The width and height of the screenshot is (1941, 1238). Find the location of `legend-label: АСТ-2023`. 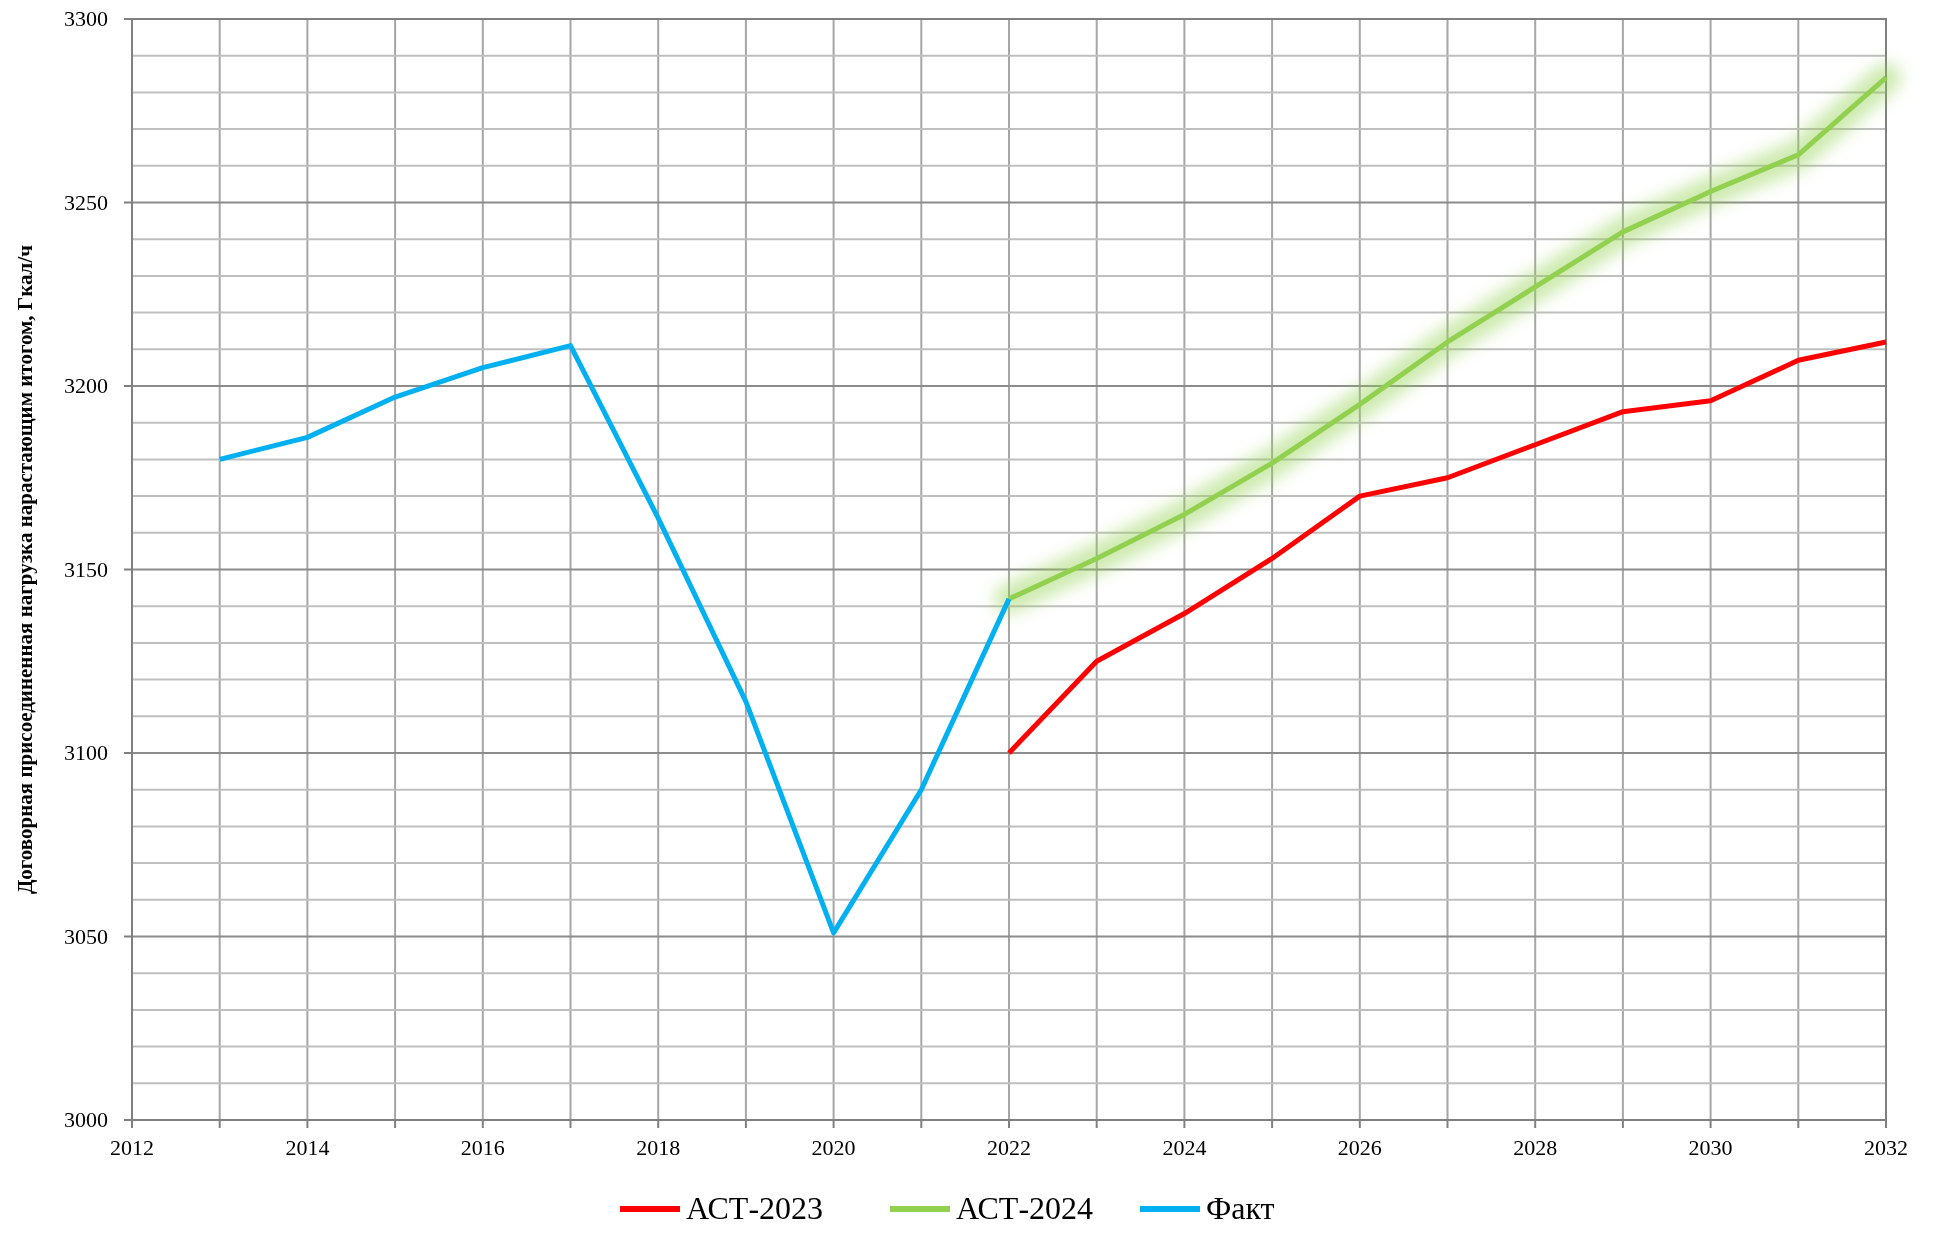

legend-label: АСТ-2023 is located at coordinates (755, 1208).